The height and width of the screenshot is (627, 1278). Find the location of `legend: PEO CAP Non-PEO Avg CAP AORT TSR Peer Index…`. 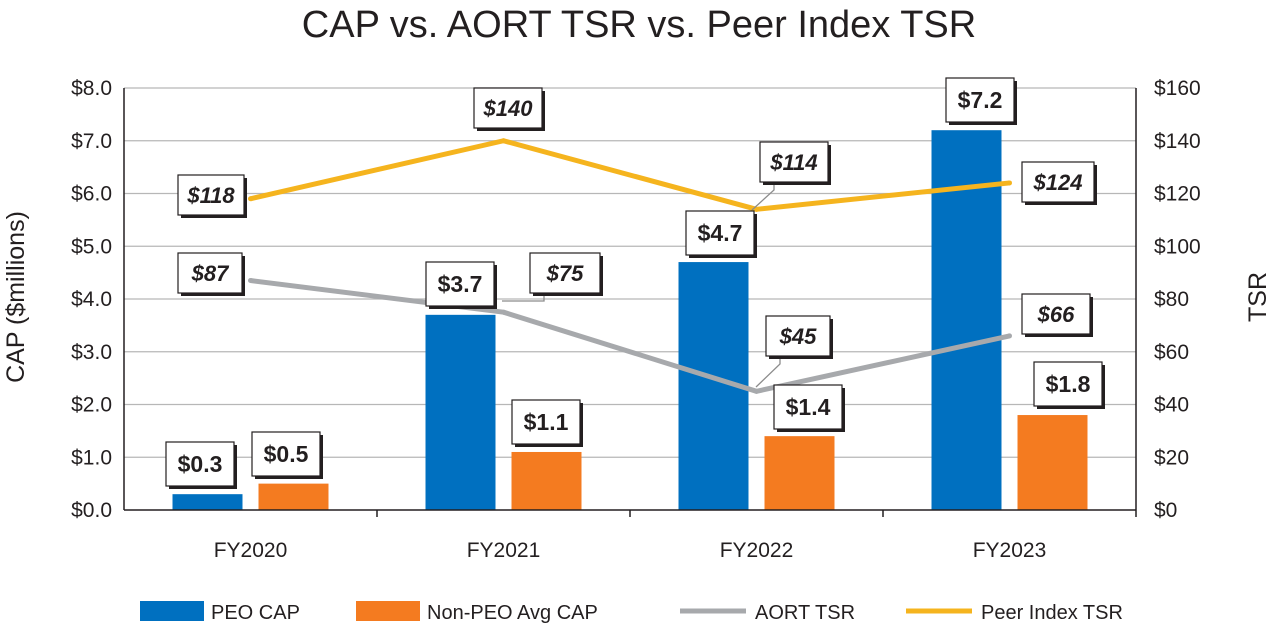

legend: PEO CAP Non-PEO Avg CAP AORT TSR Peer Index… is located at coordinates (631, 612).